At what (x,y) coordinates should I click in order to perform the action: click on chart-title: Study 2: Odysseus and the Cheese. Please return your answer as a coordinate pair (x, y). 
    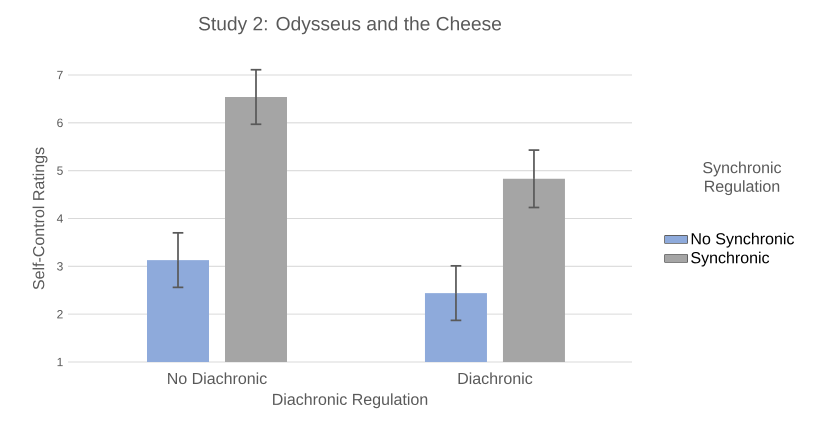
    Looking at the image, I should click on (350, 25).